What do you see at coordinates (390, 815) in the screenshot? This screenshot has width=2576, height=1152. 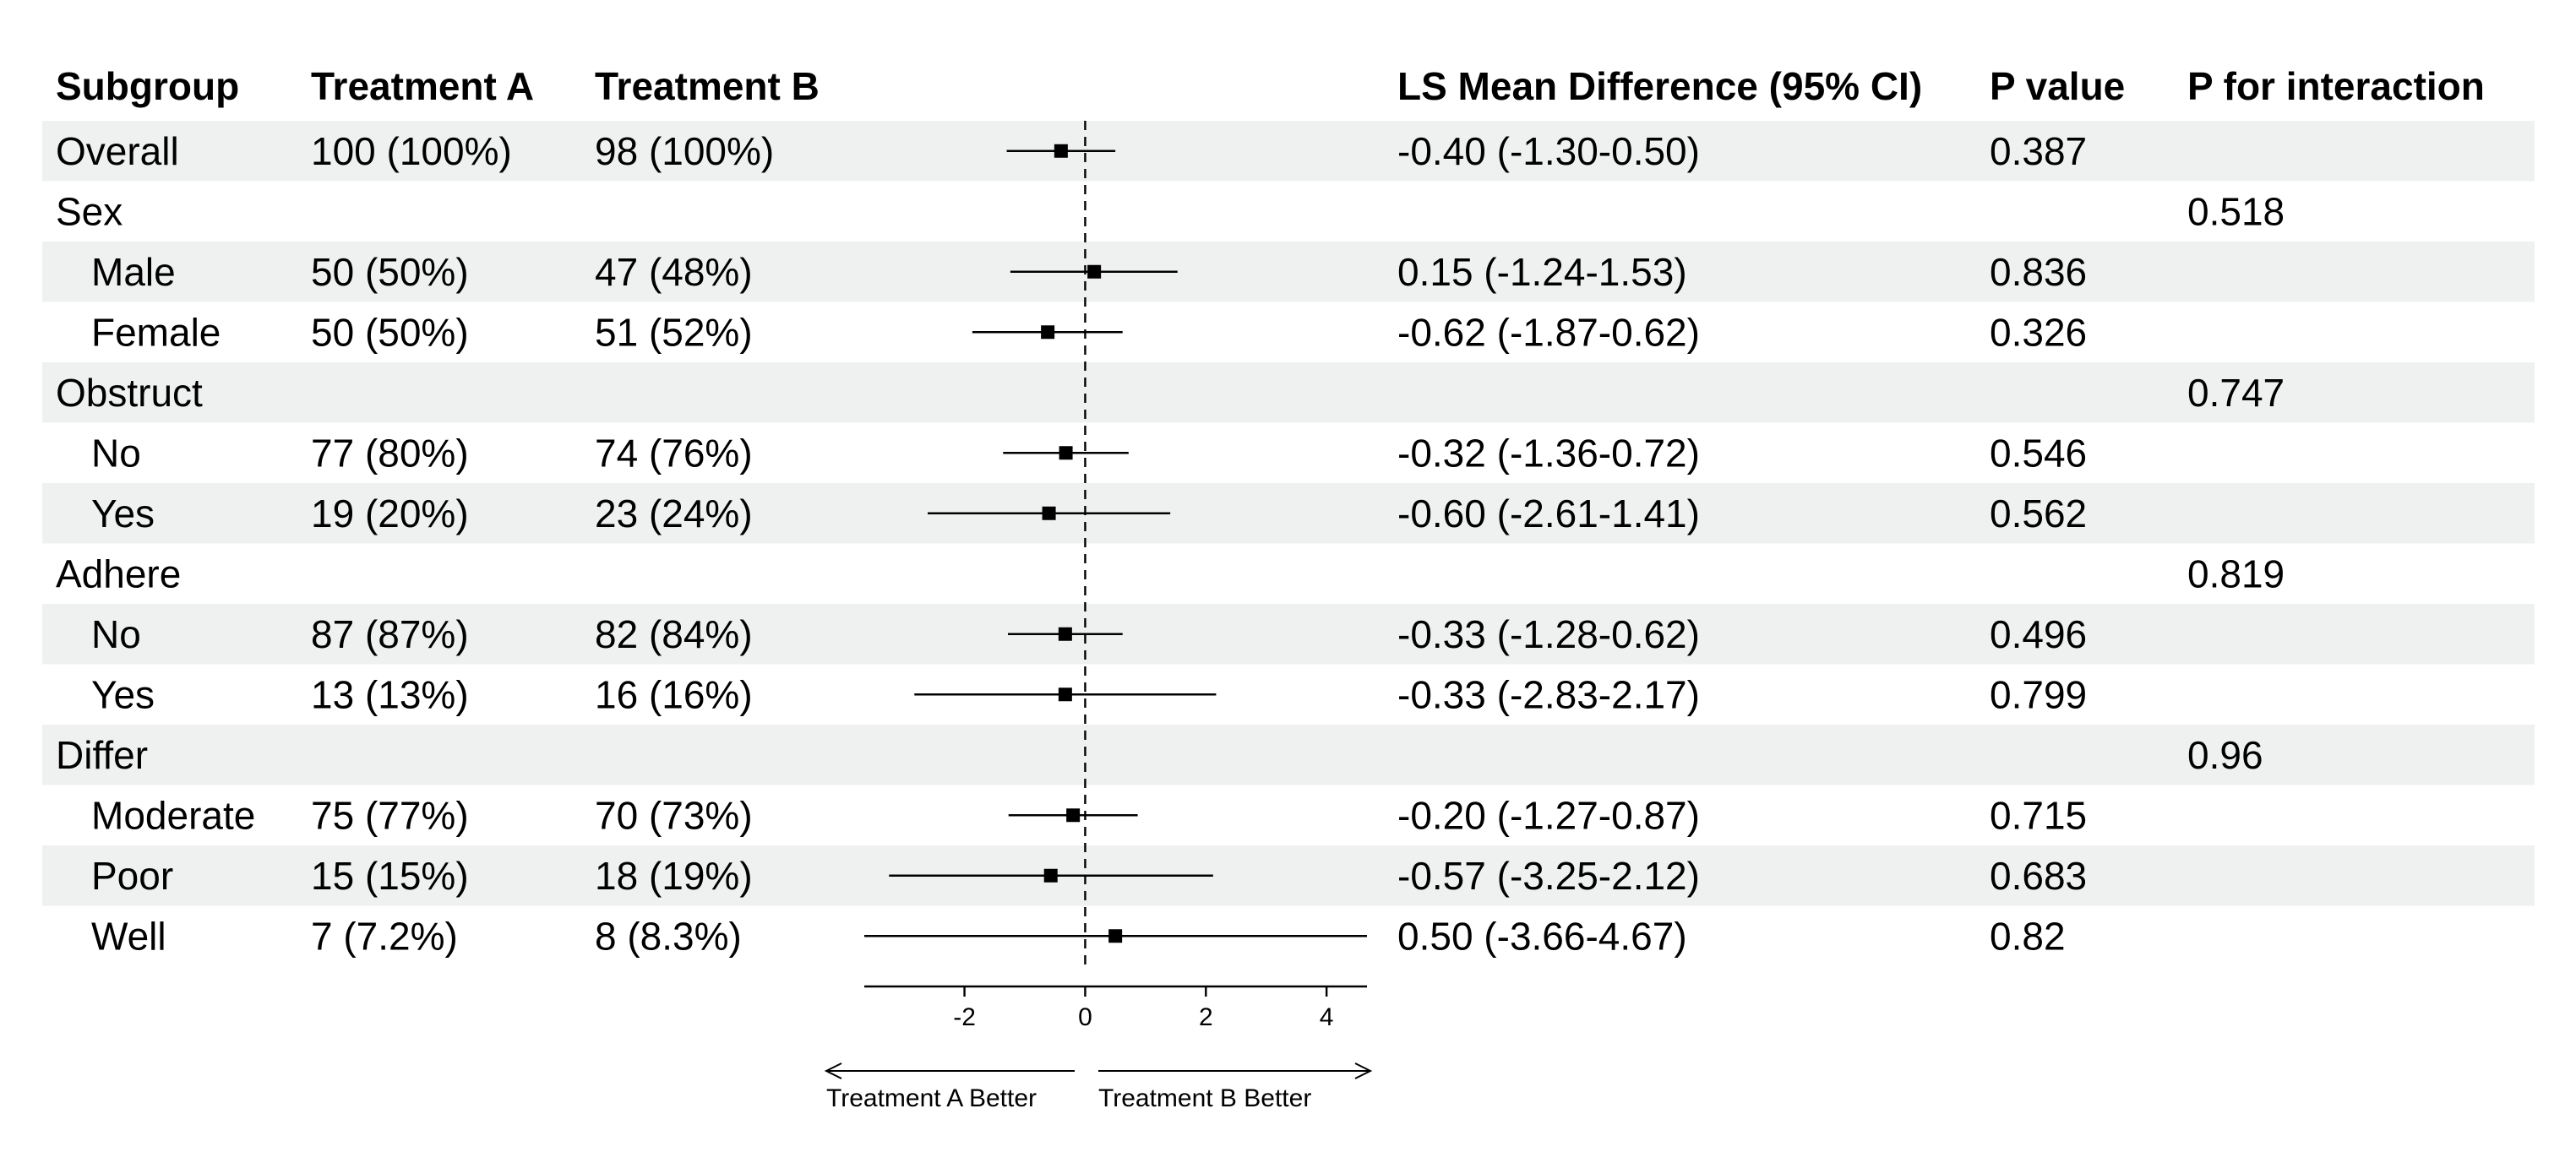 I see `table-cell: 75 (77%)` at bounding box center [390, 815].